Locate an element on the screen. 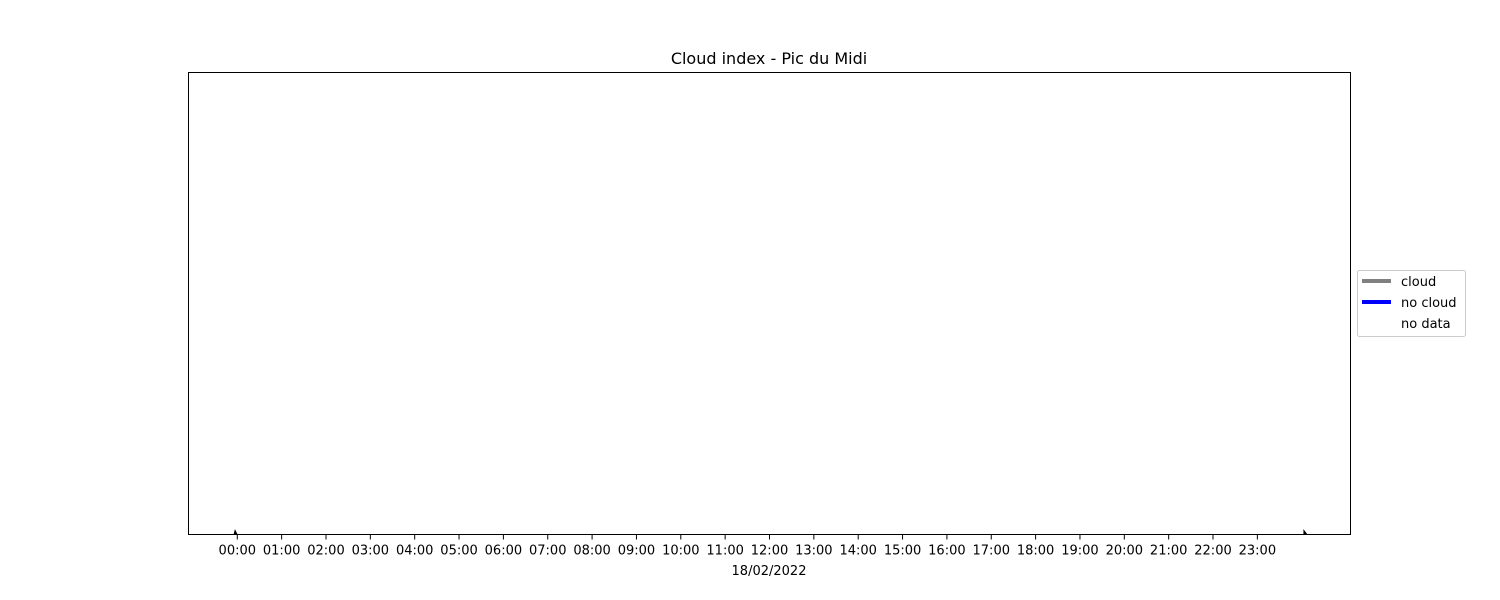 Image resolution: width=1500 pixels, height=600 pixels. chart-title: Cloud index - Pic du Midi is located at coordinates (769, 58).